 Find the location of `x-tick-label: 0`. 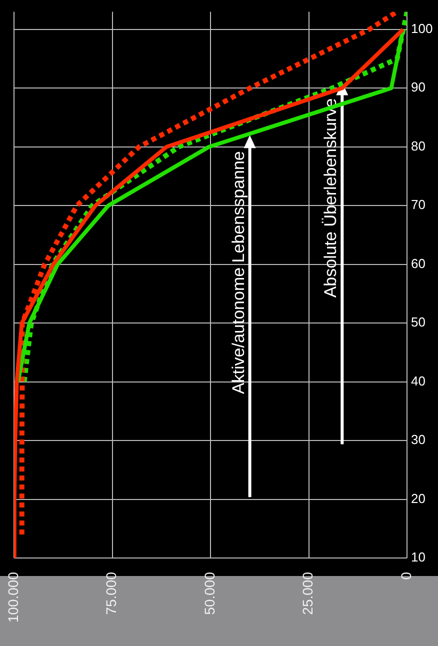

x-tick-label: 0 is located at coordinates (406, 576).